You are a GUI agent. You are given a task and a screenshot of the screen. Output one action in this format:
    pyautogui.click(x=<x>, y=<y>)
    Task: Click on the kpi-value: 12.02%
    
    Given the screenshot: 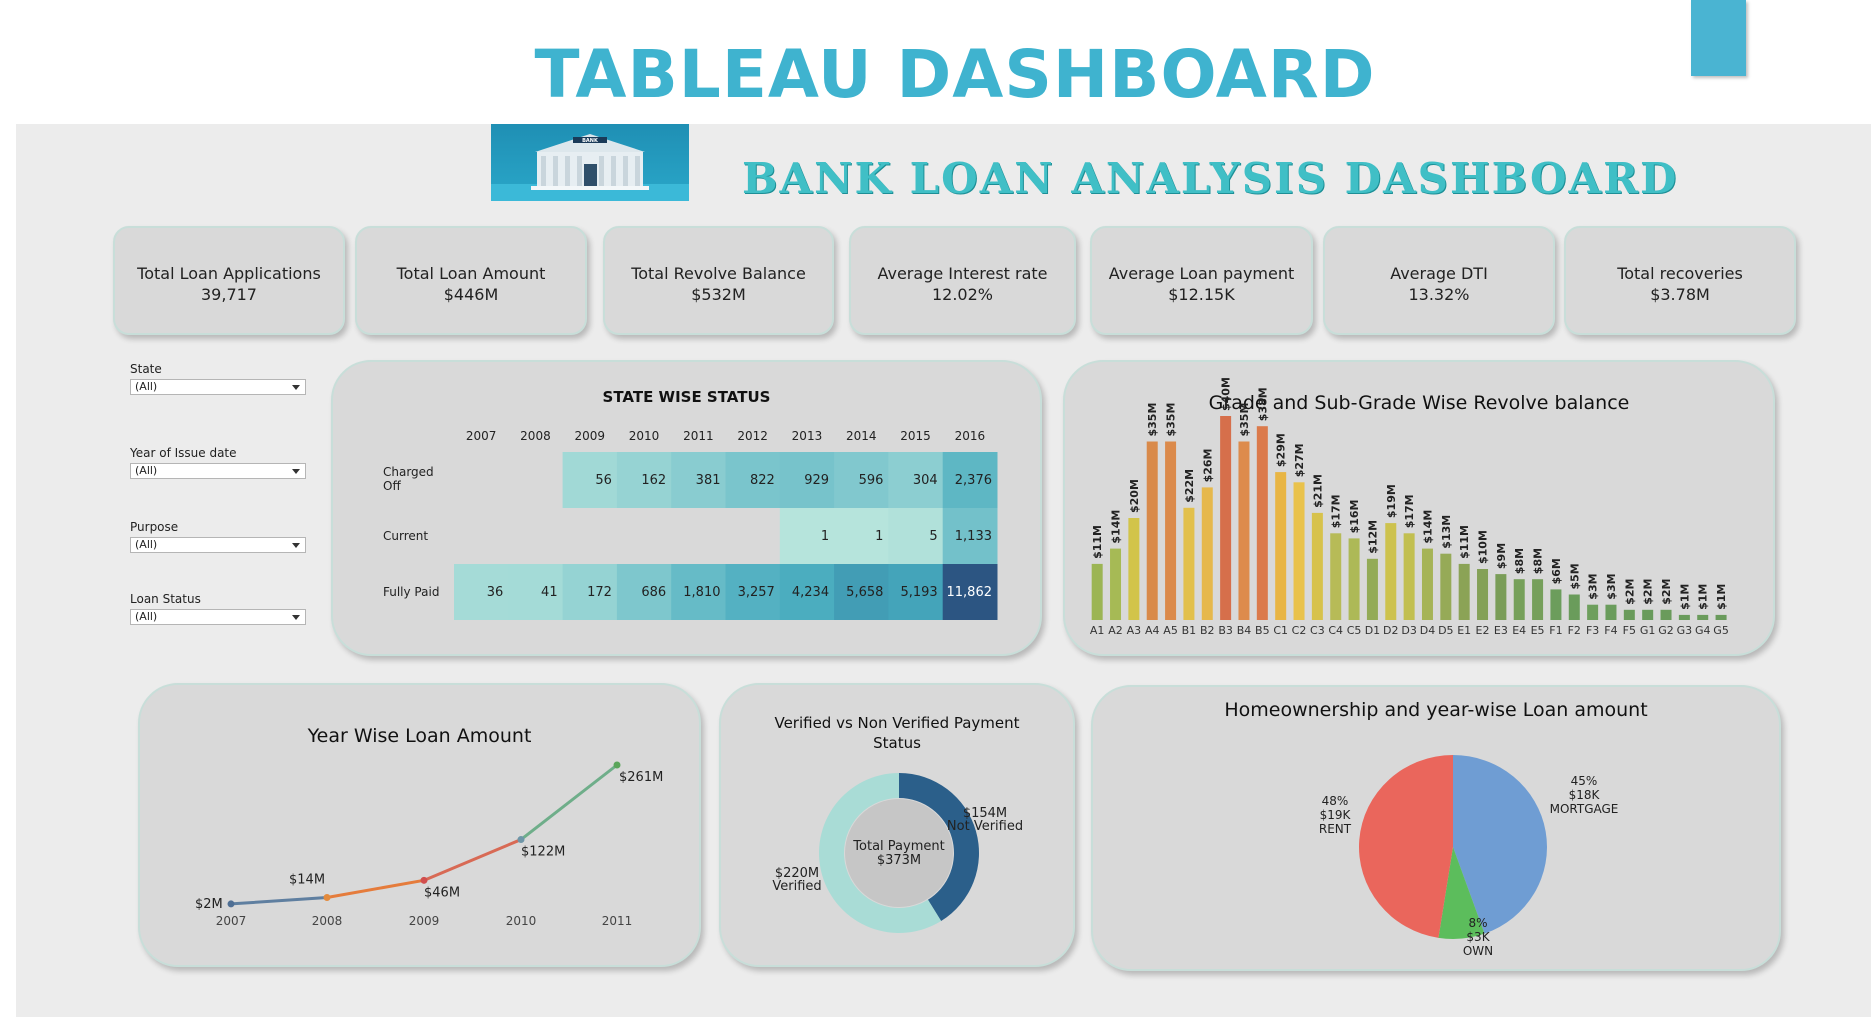 What is the action you would take?
    pyautogui.click(x=962, y=294)
    